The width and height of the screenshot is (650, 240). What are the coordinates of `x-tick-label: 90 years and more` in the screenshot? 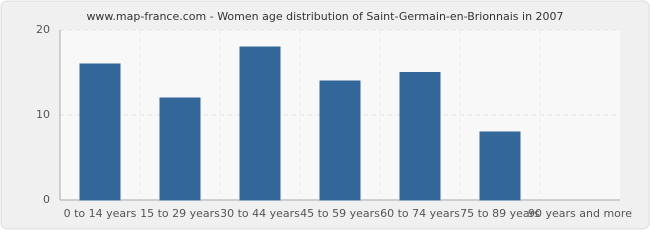 It's located at (580, 213).